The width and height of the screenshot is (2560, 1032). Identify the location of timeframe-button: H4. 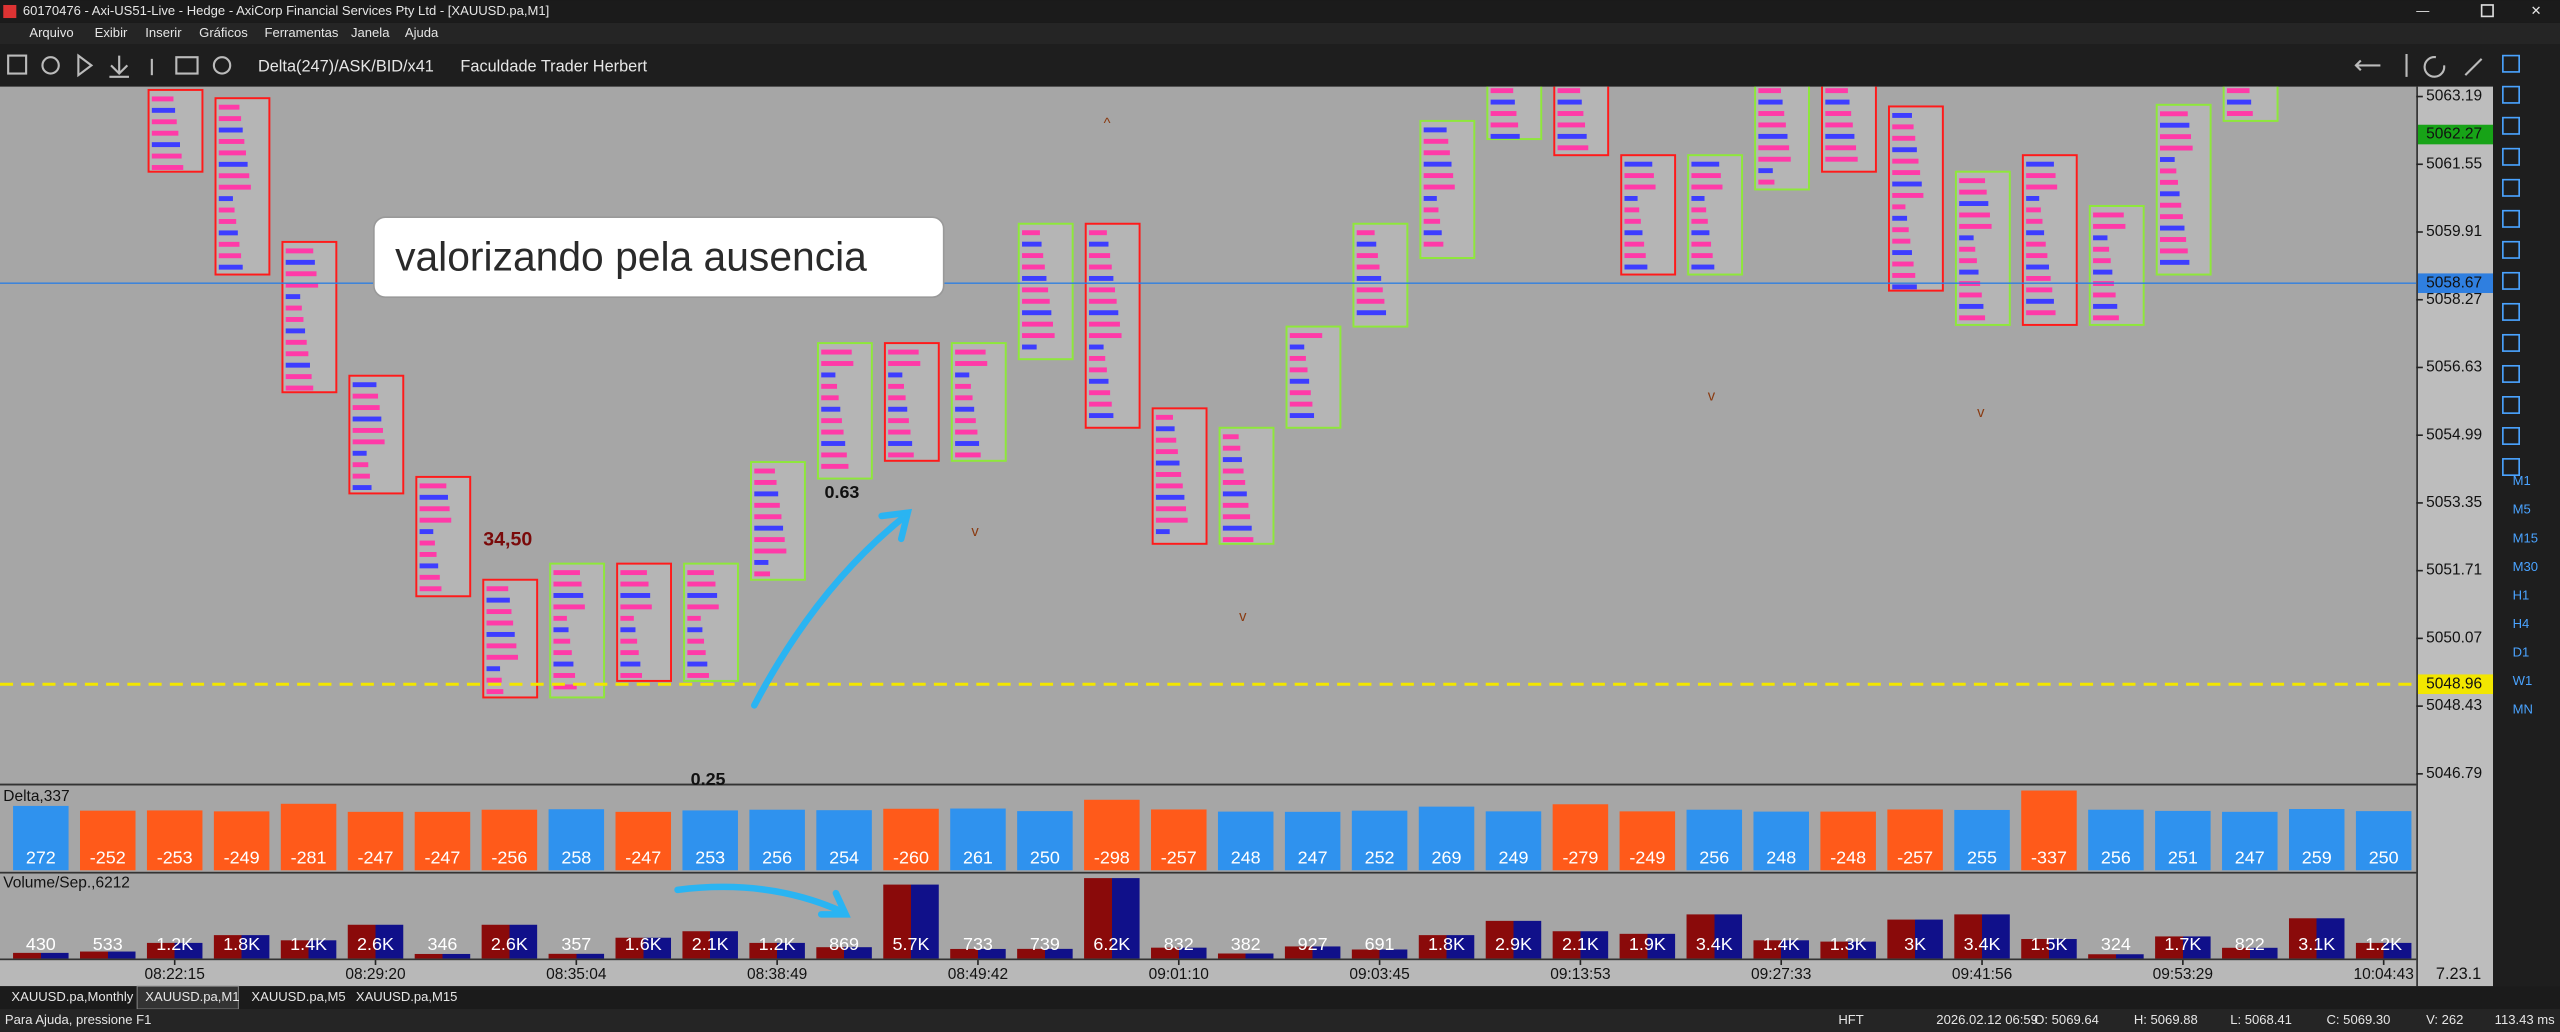
(2521, 623).